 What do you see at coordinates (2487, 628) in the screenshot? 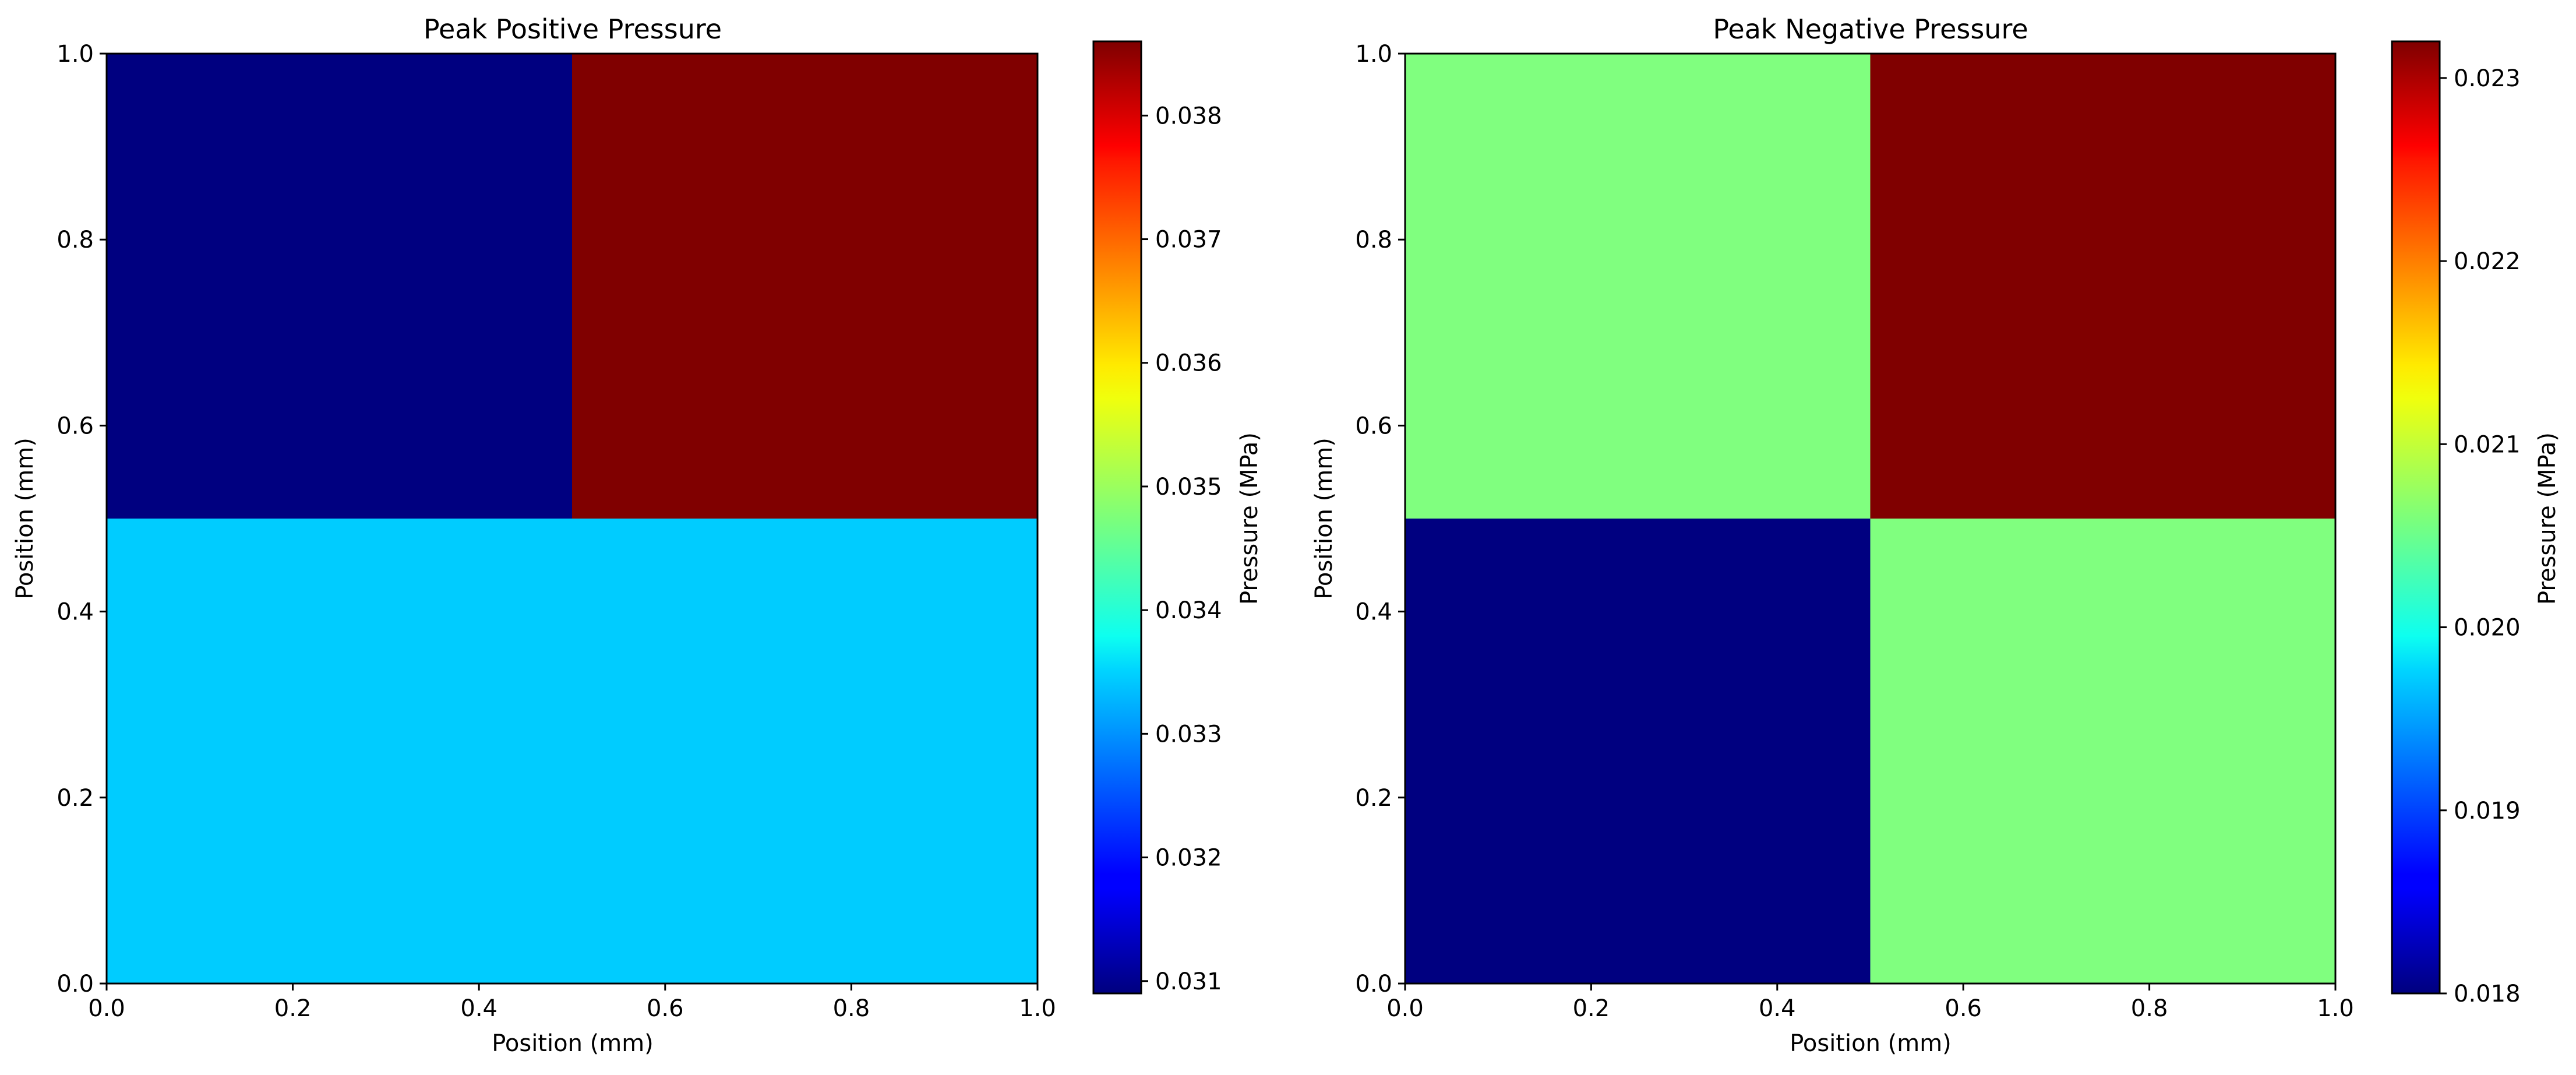
I see `colorbar-tick-label: 0.020` at bounding box center [2487, 628].